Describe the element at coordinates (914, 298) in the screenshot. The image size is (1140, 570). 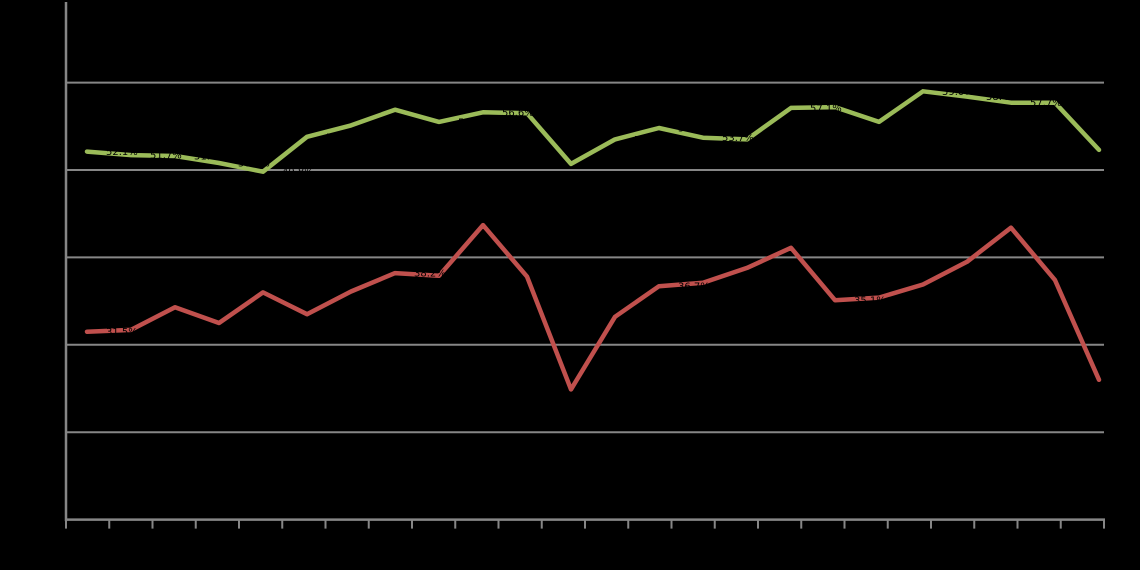
I see `lower-red-series-data-label: 35.4%` at that location.